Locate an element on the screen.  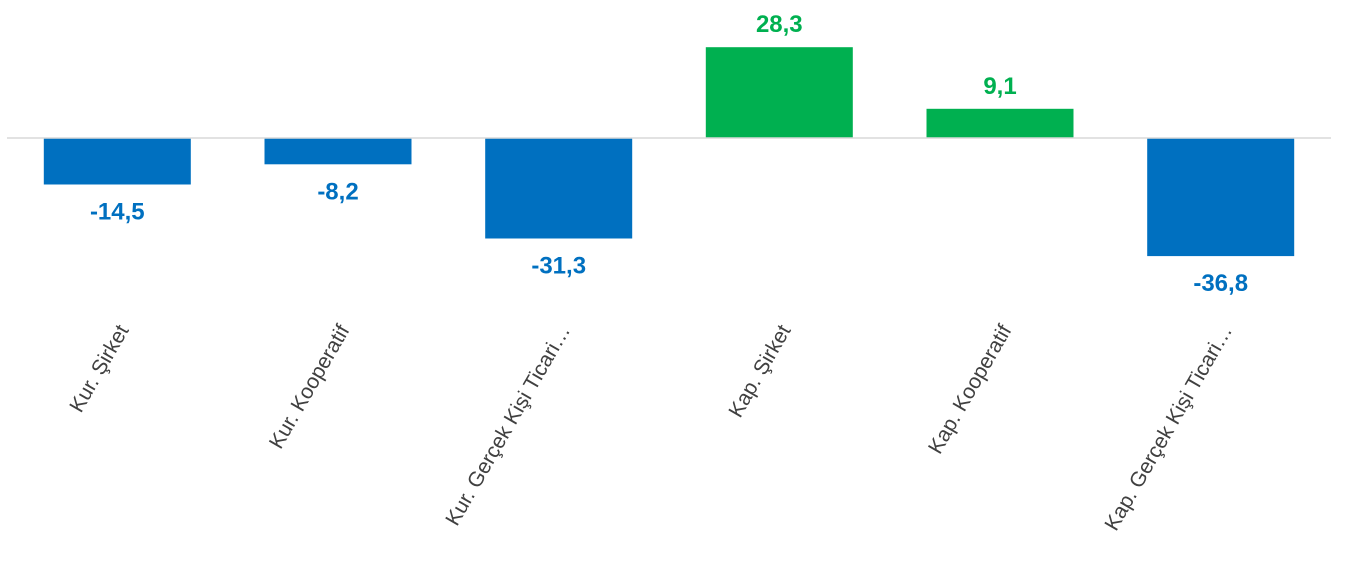
category-tick-label: Kur. Kooperatif is located at coordinates (309, 387).